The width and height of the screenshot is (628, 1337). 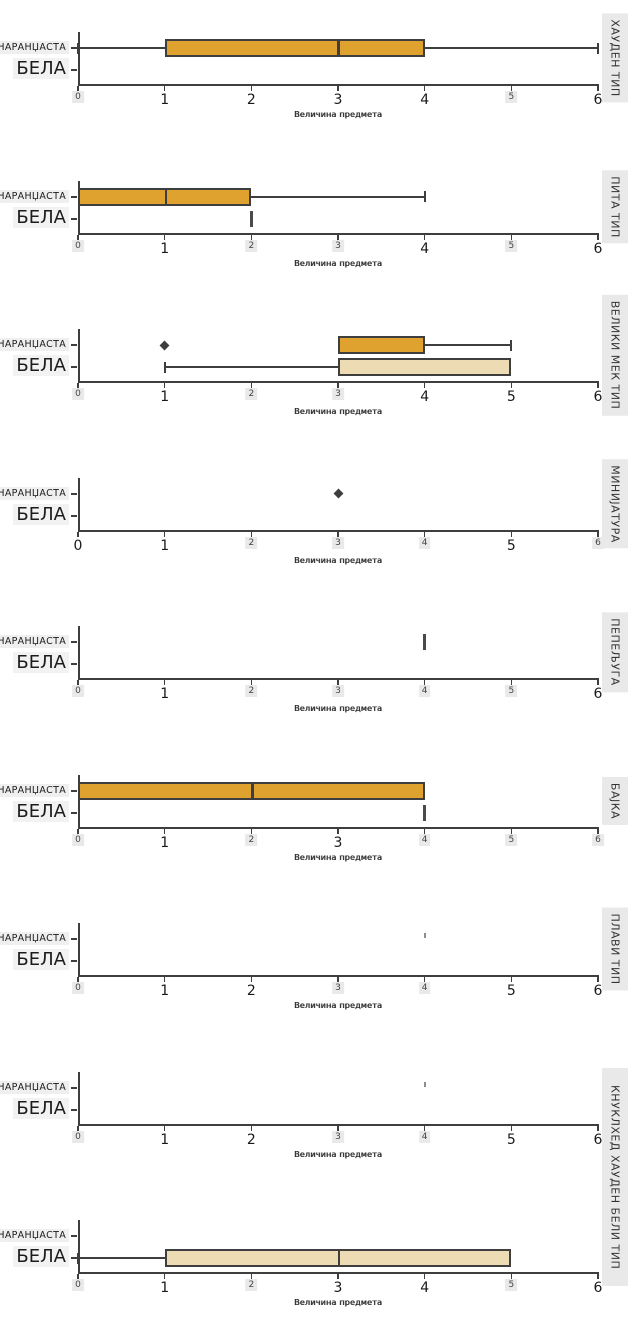 I want to click on facet-title: ПЕПЕЉУГА, so click(x=615, y=652).